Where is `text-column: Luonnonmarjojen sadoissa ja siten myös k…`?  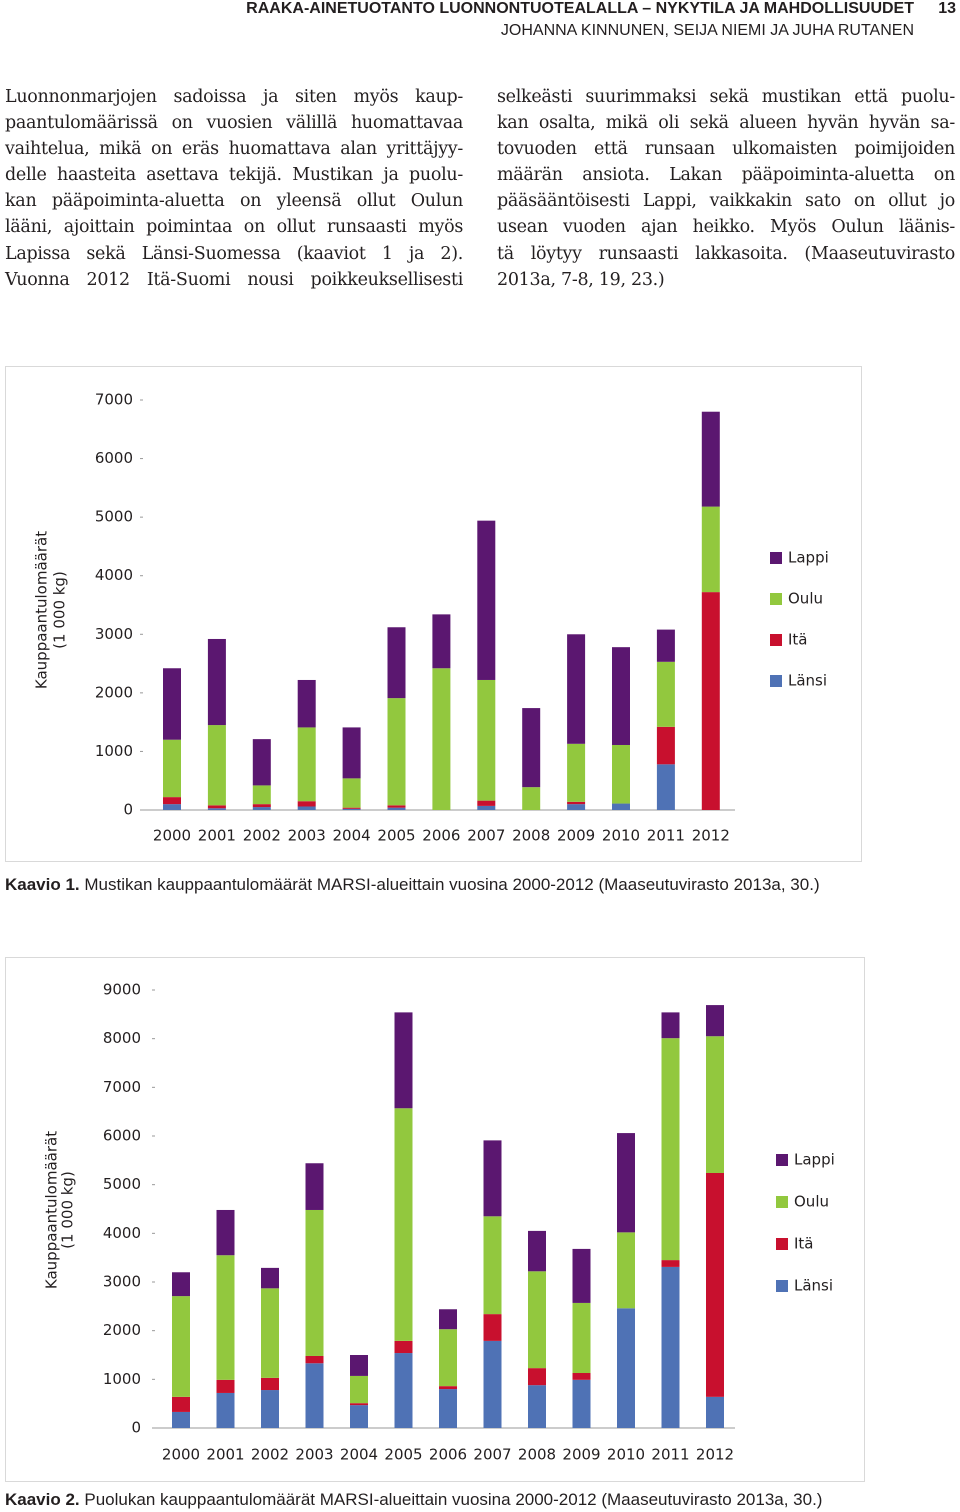
text-column: Luonnonmarjojen sadoissa ja siten myös k… is located at coordinates (234, 188).